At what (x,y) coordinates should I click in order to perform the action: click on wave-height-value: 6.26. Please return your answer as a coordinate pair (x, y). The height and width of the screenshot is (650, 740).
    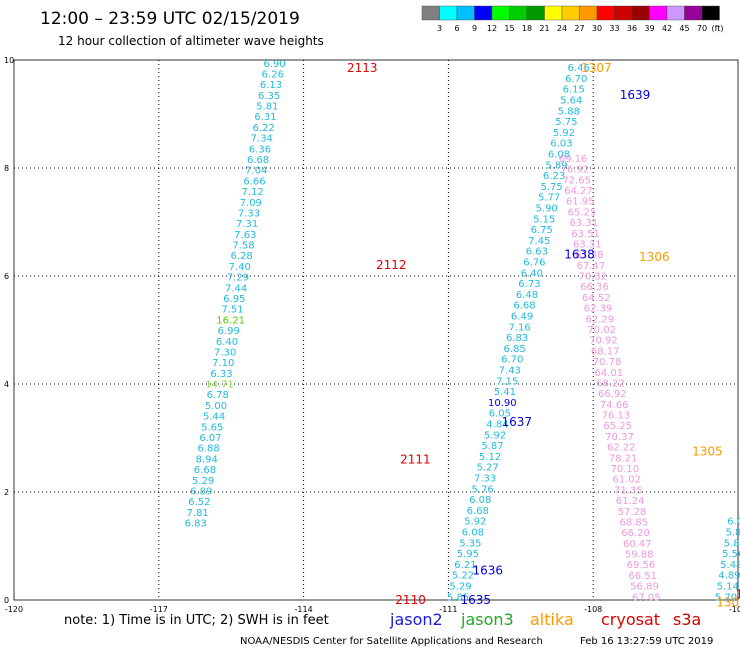
    Looking at the image, I should click on (273, 74).